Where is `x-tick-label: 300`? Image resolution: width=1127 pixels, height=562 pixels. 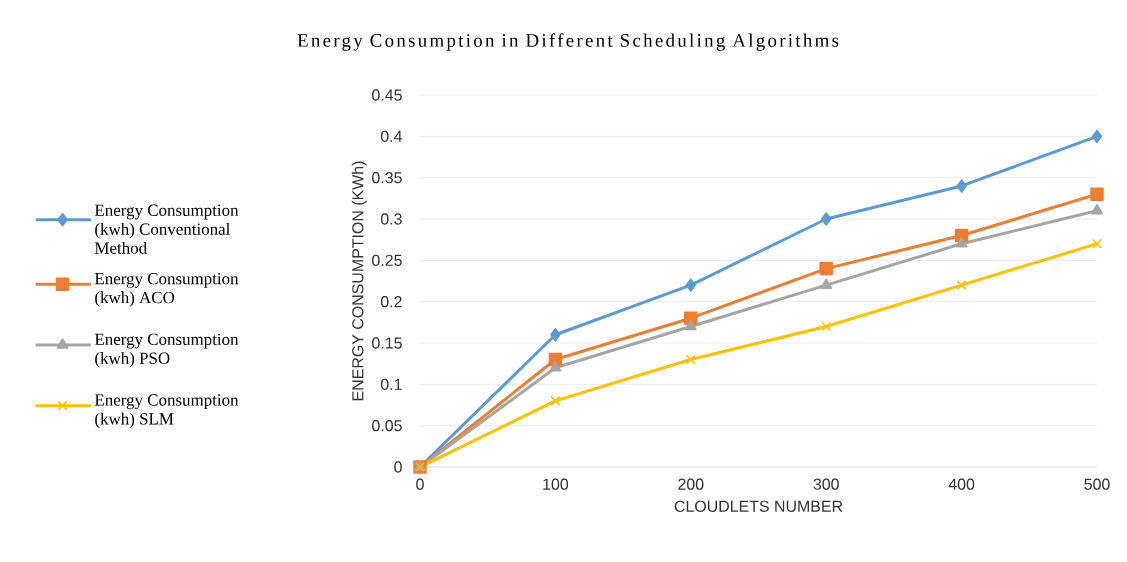 x-tick-label: 300 is located at coordinates (826, 484).